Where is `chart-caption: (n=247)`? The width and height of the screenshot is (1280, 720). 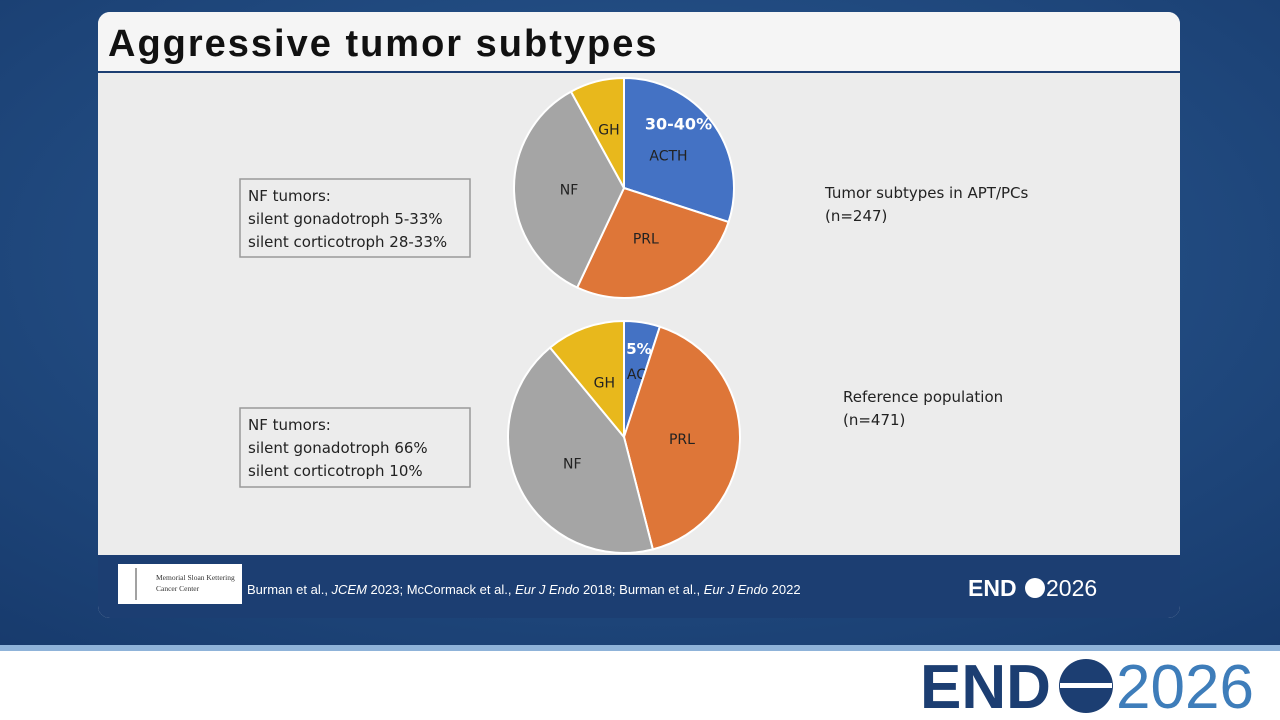
chart-caption: (n=247) is located at coordinates (856, 216).